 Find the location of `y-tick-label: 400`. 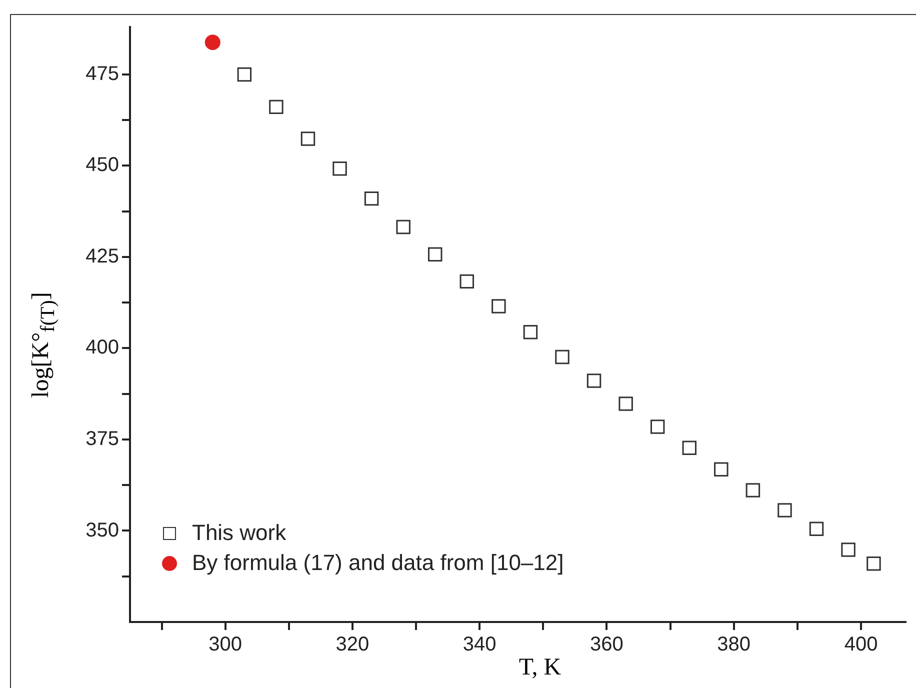

y-tick-label: 400 is located at coordinates (102, 347).